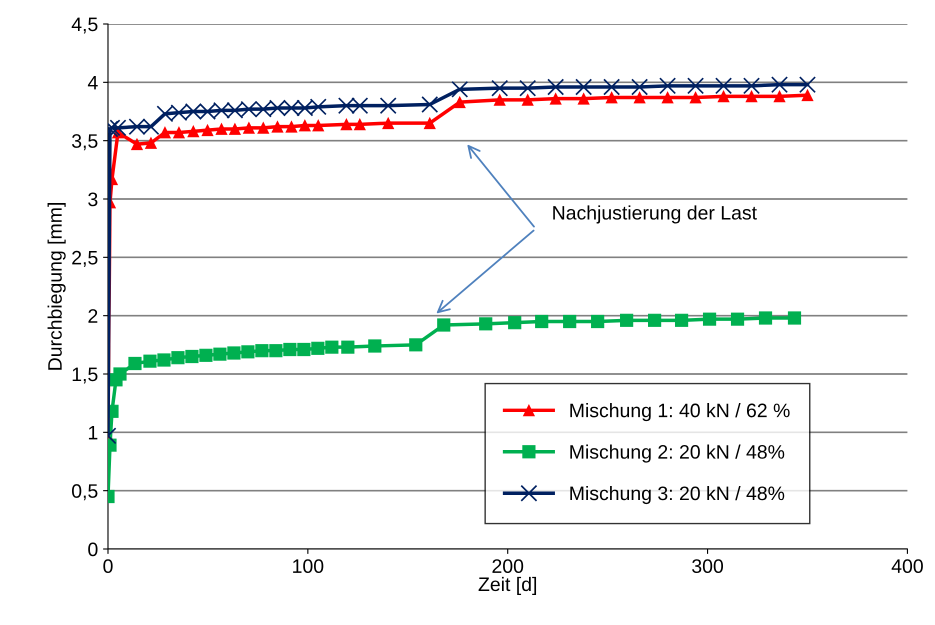 This screenshot has width=935, height=625. Describe the element at coordinates (85, 258) in the screenshot. I see `y-tick-label: 2,5` at that location.